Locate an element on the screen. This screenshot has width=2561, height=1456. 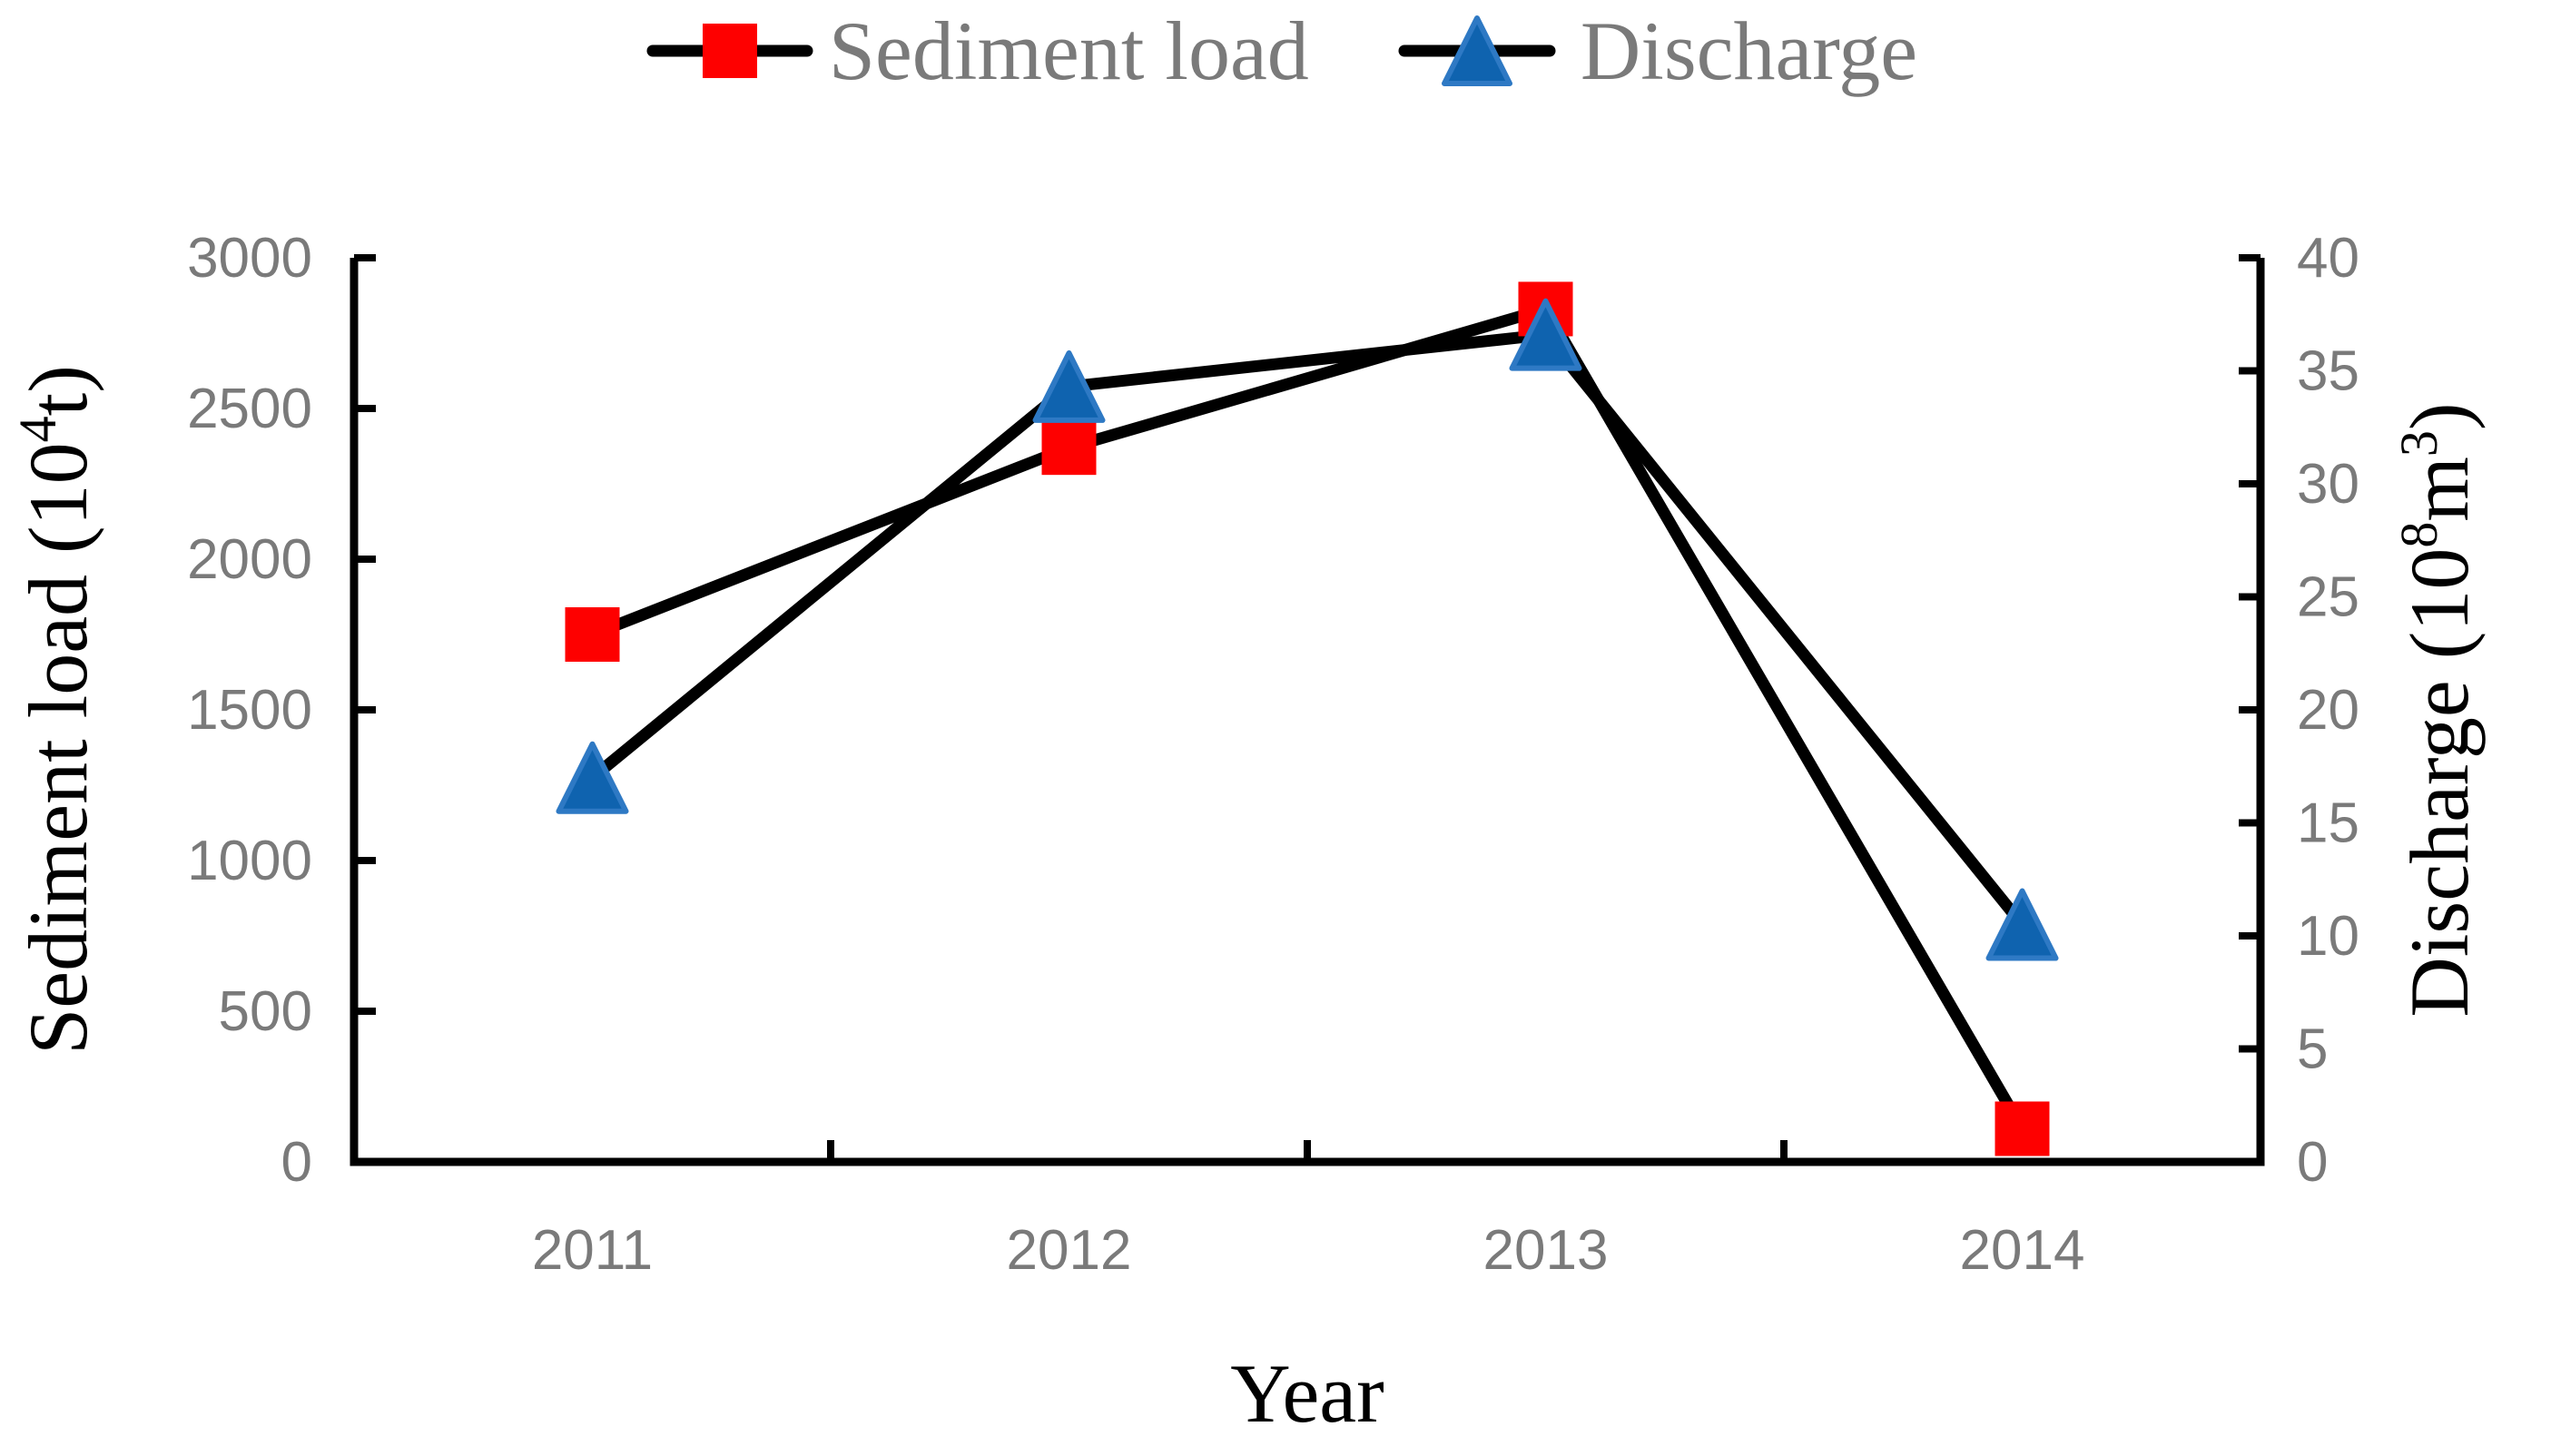
y-axis-right-tick-label: 10 is located at coordinates (2328, 937).